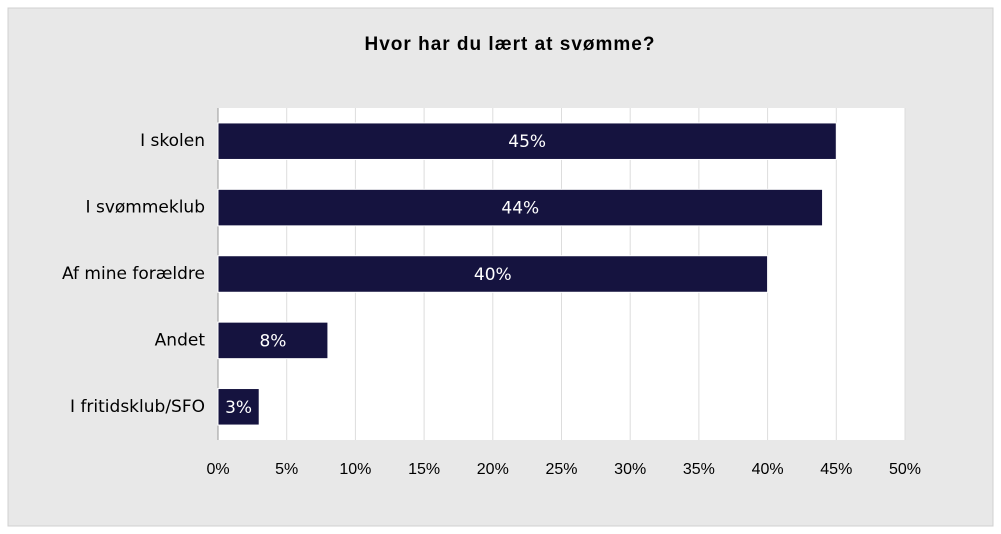  I want to click on chart-title: Hvor har du lært at svømme?, so click(510, 44).